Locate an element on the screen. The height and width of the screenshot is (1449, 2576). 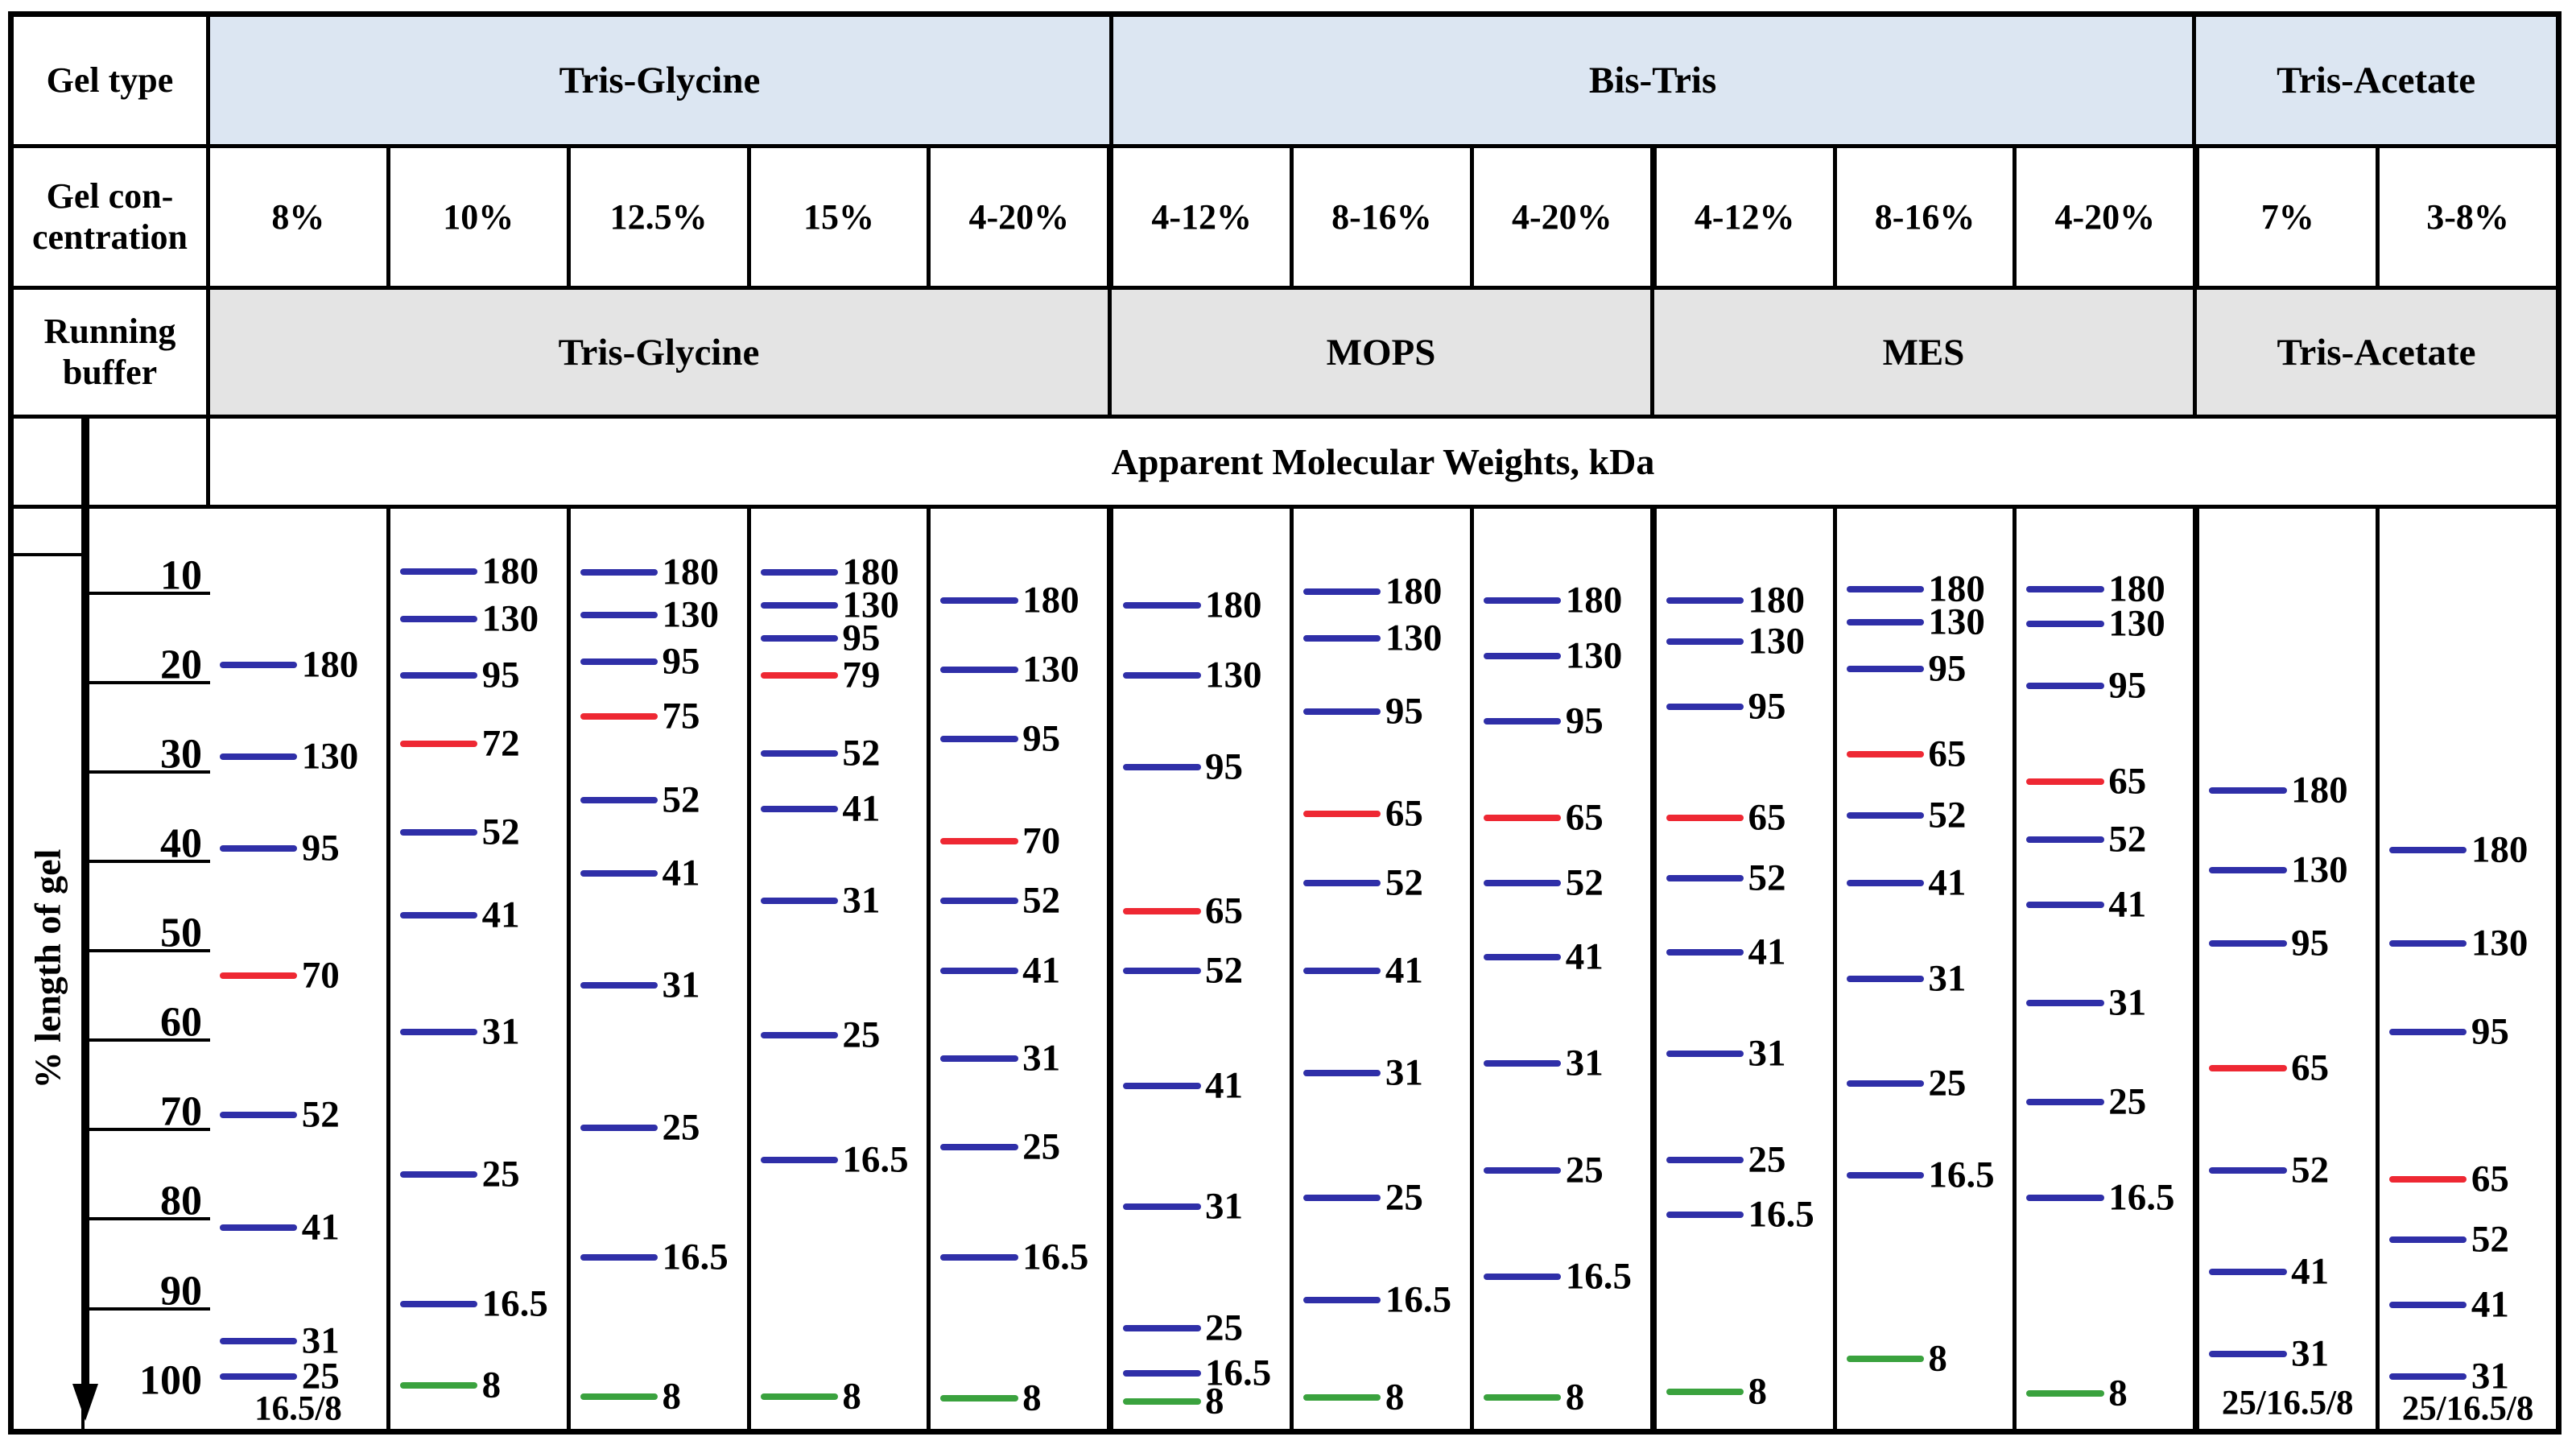
mw-title-row: Apparent Molecular Weights, kDa is located at coordinates (1285, 464).